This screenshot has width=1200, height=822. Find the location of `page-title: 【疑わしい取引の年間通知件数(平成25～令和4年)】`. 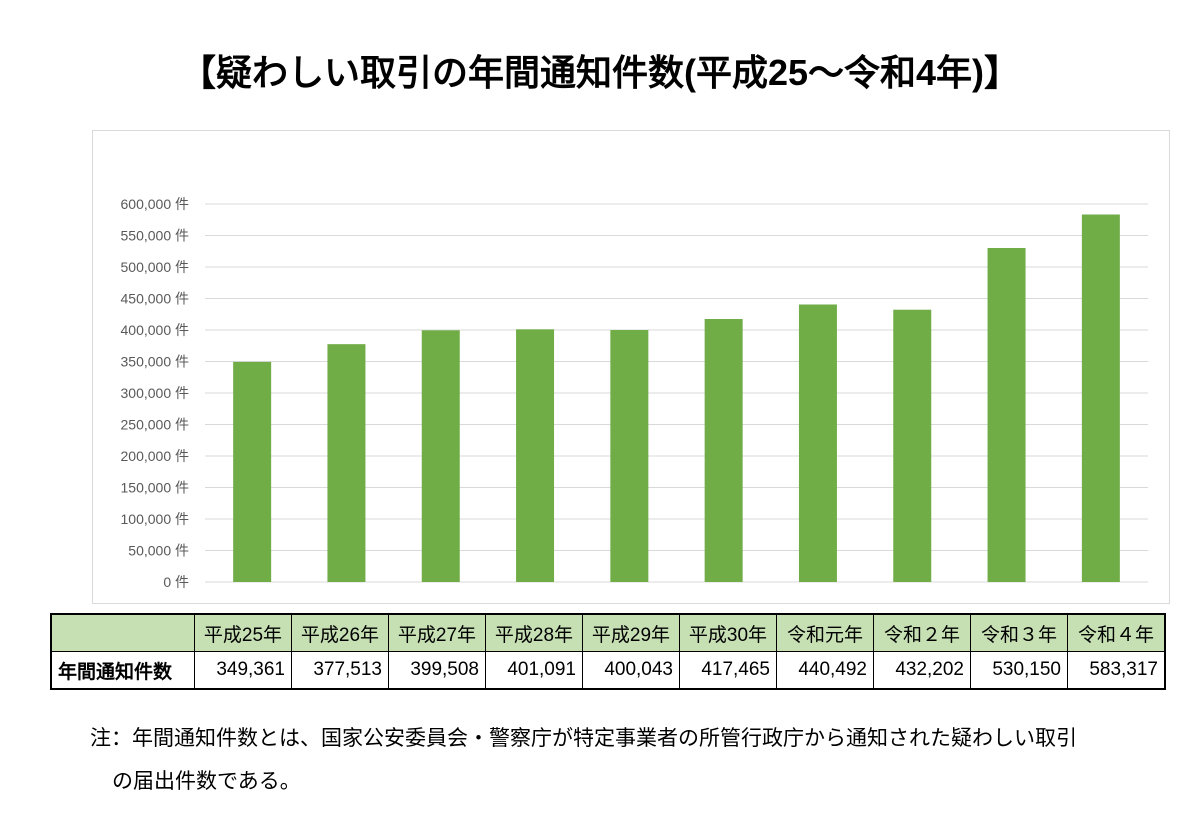

page-title: 【疑わしい取引の年間通知件数(平成25～令和4年)】 is located at coordinates (600, 72).